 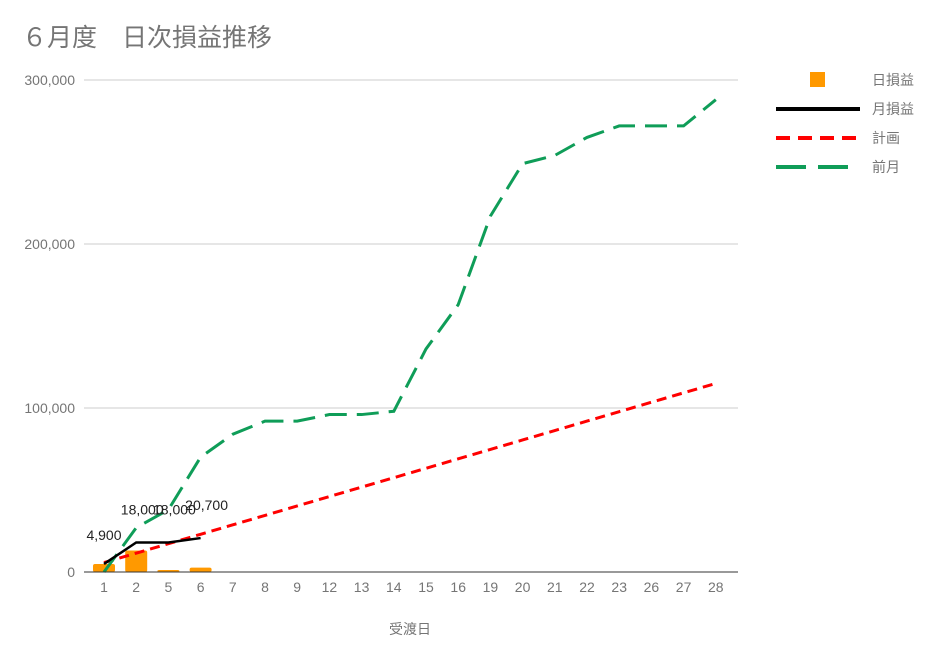 I want to click on data-label: 4,900, so click(x=103, y=535).